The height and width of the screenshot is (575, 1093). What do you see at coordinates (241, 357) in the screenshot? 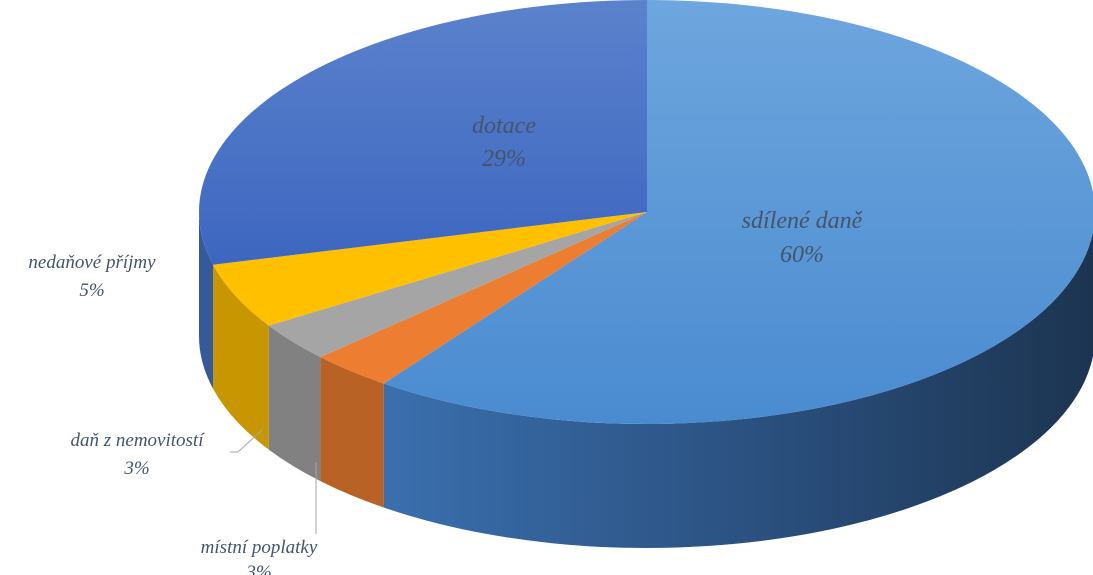
I see `pie-side-nedanove-prijmy` at bounding box center [241, 357].